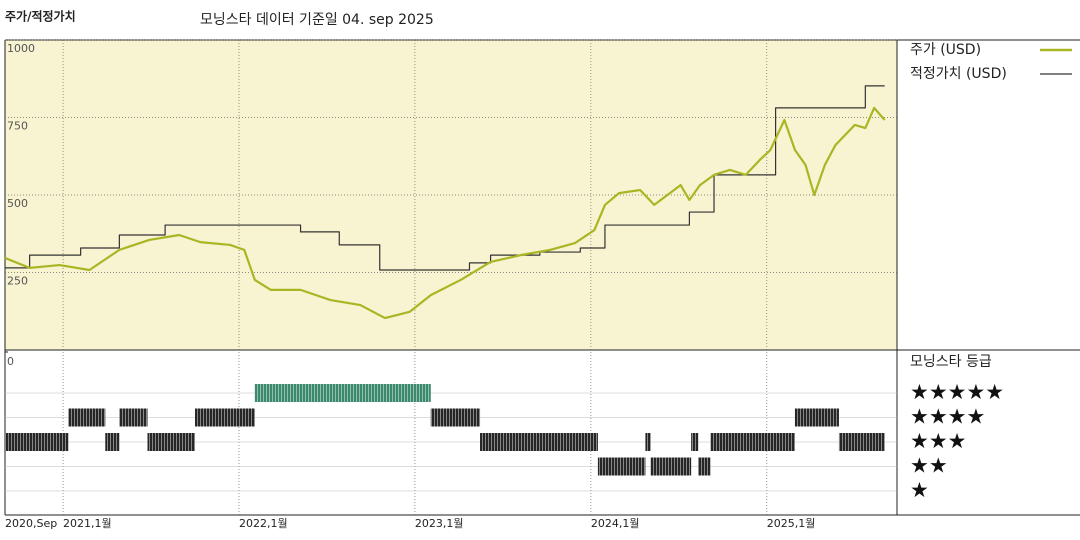  Describe the element at coordinates (17, 203) in the screenshot. I see `y-tick-label: 500` at that location.